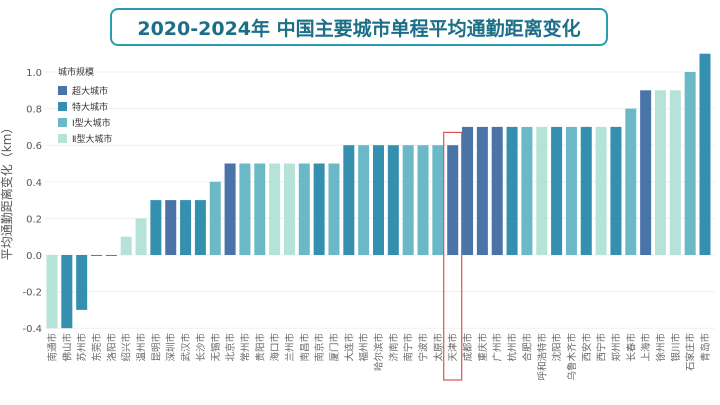 This screenshot has height=405, width=720. Describe the element at coordinates (34, 73) in the screenshot. I see `y-tick-label: 1.0` at that location.